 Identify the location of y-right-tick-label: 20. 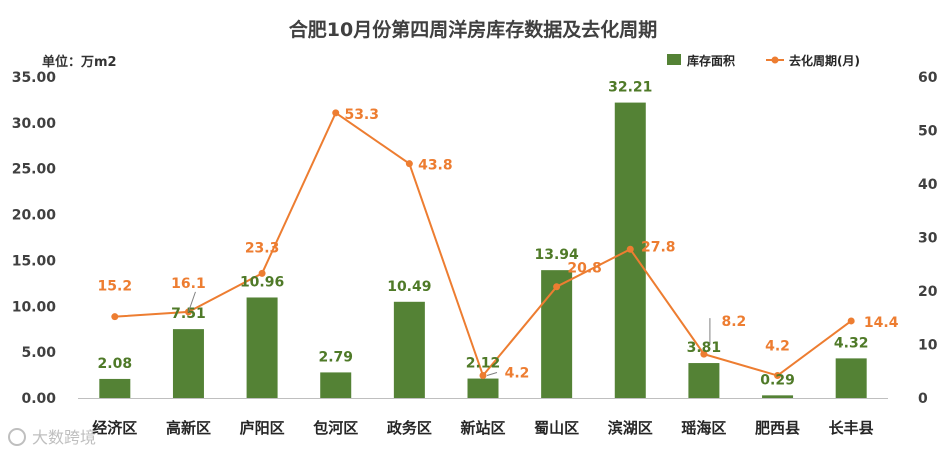
(928, 292).